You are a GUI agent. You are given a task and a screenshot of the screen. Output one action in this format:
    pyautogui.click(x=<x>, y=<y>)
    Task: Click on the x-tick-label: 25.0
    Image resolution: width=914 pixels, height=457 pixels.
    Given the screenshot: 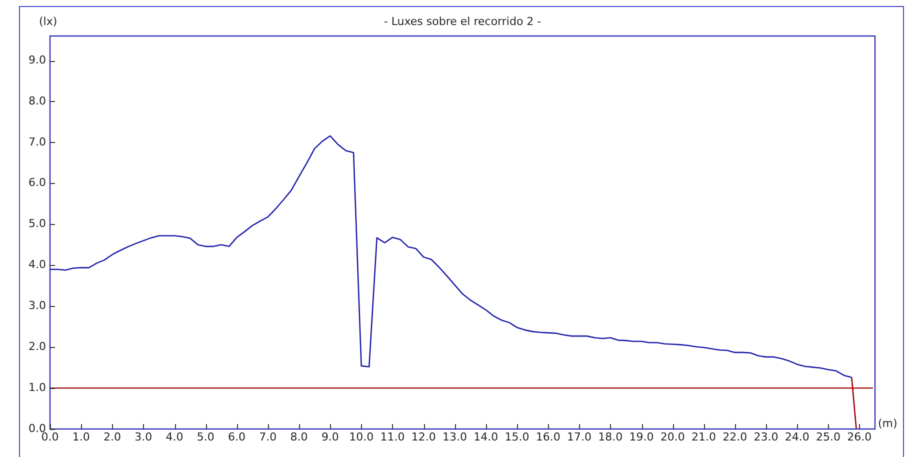 What is the action you would take?
    pyautogui.click(x=828, y=437)
    